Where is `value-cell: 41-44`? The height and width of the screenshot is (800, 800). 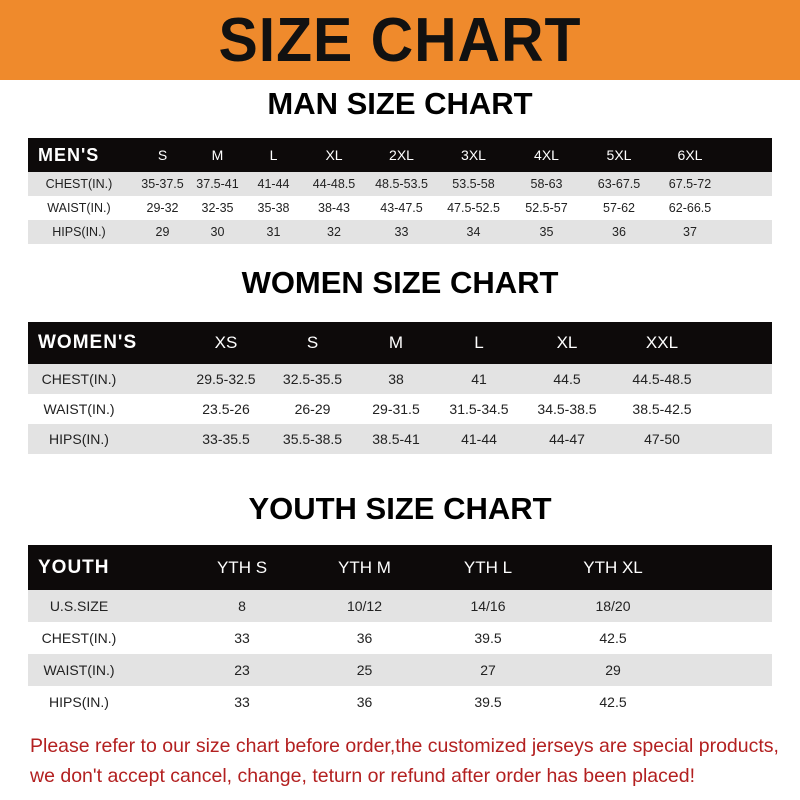 value-cell: 41-44 is located at coordinates (479, 439).